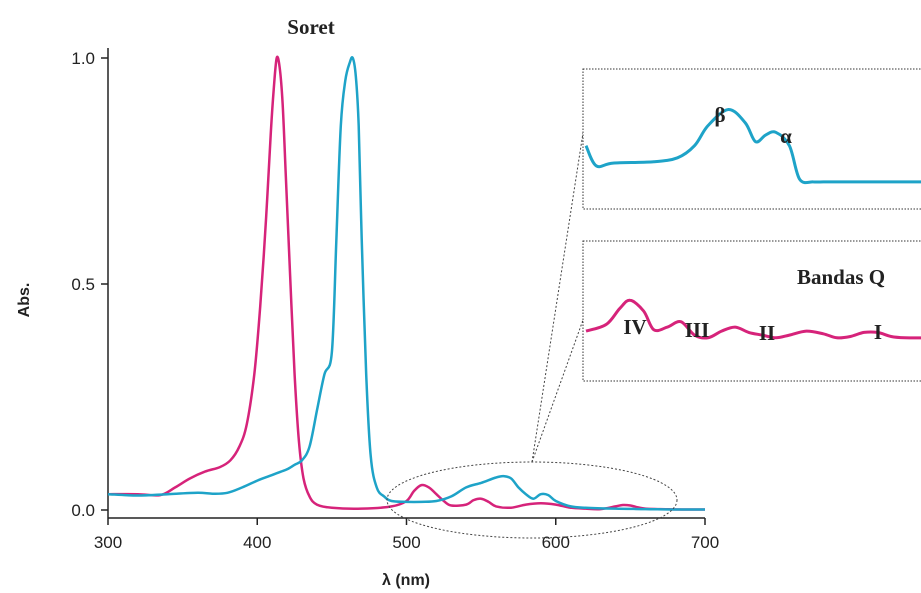 The width and height of the screenshot is (921, 593). I want to click on band-ii-label: II, so click(767, 333).